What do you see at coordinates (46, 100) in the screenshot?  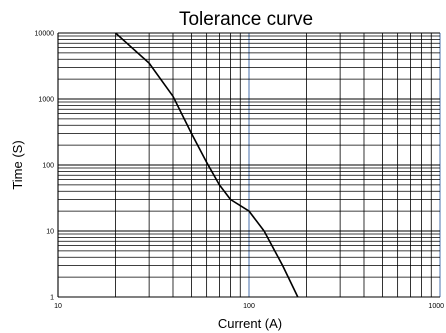 I see `y-tick-label: 1000` at bounding box center [46, 100].